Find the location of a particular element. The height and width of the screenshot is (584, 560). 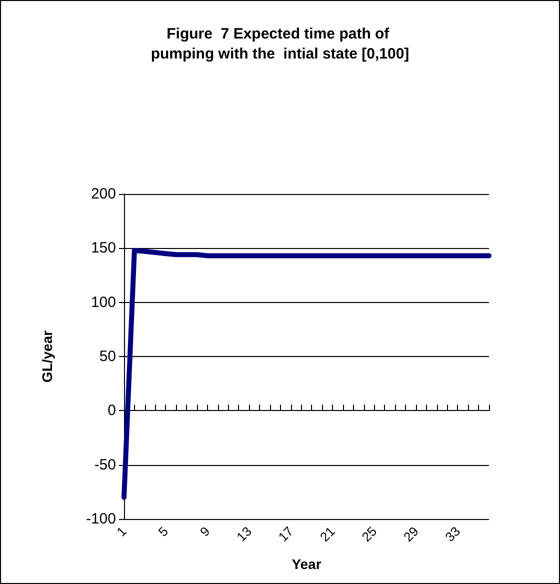

x-tick-label: 9 is located at coordinates (205, 532).